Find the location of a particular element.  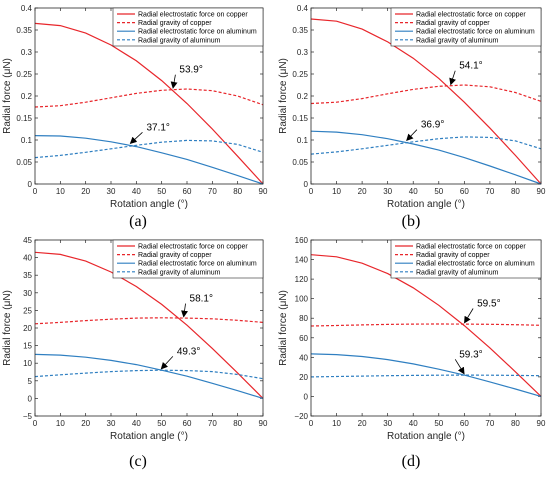

panel-caption: (b) is located at coordinates (411, 221).